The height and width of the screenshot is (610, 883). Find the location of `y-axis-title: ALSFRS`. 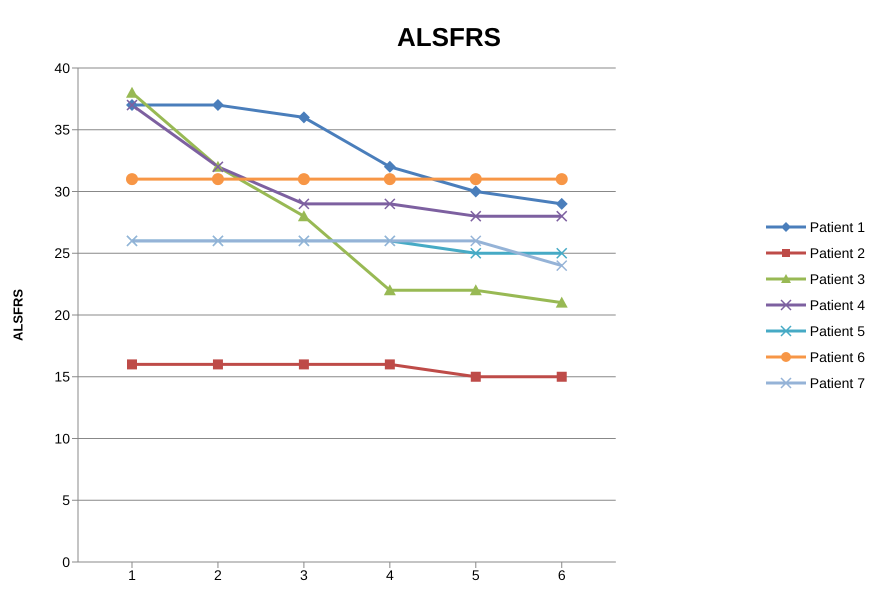

y-axis-title: ALSFRS is located at coordinates (18, 314).